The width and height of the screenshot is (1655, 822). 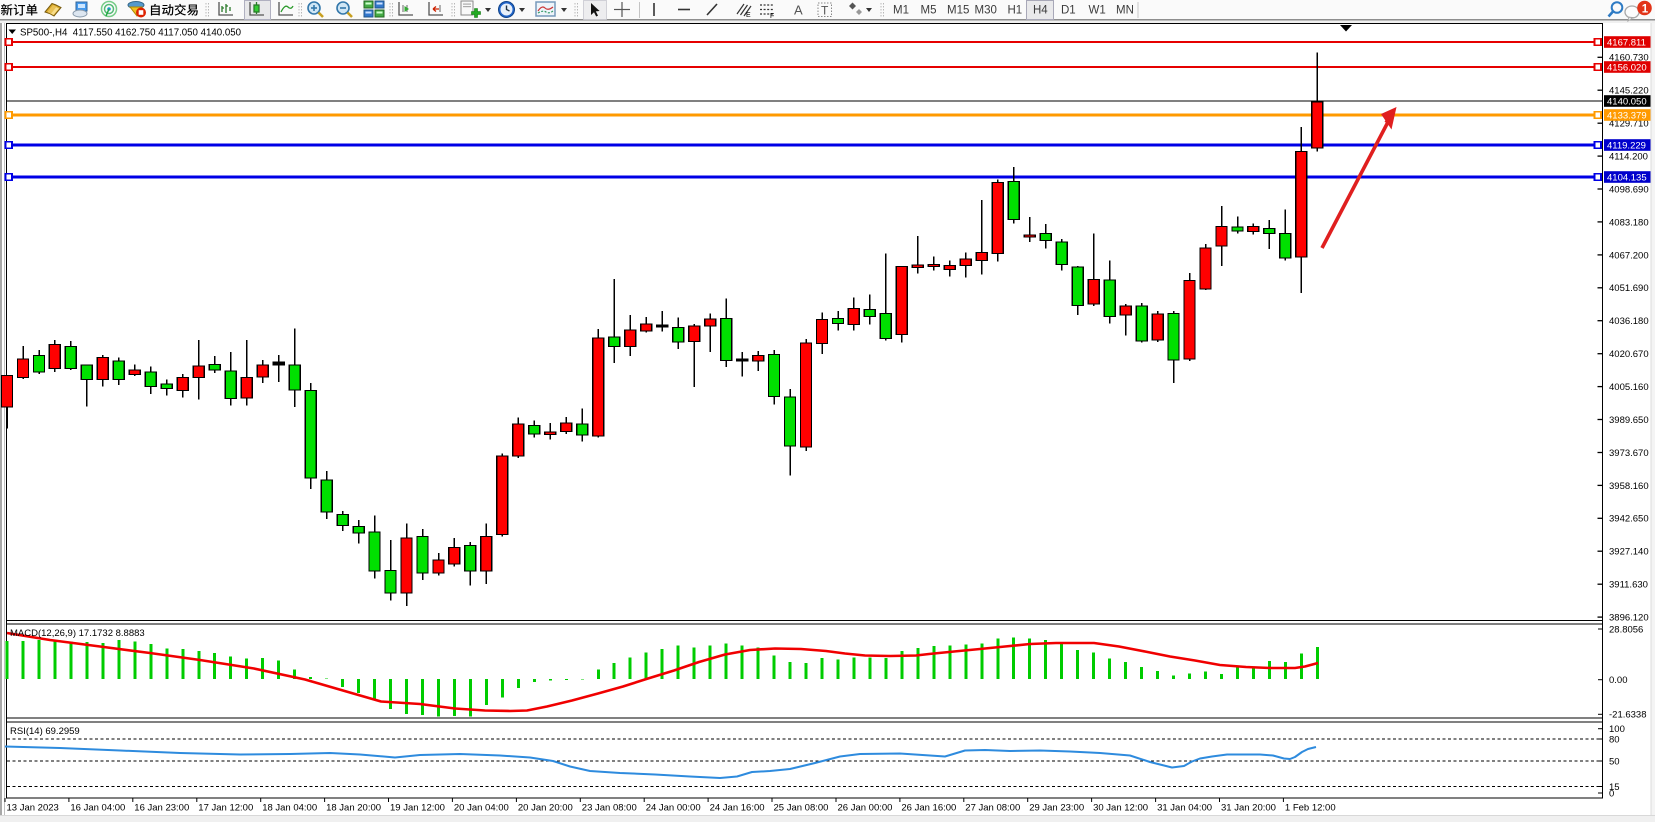 What do you see at coordinates (1627, 178) in the screenshot?
I see `svg-text: 4104.135` at bounding box center [1627, 178].